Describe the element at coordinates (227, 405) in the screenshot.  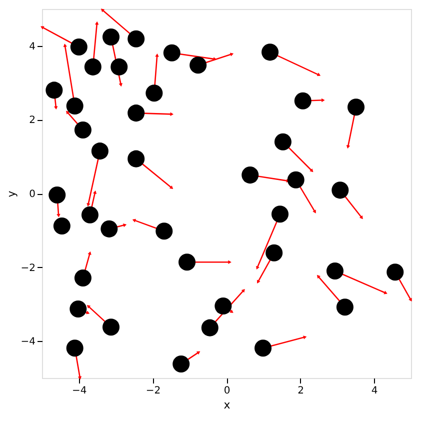
I see `x-axis-title: x` at that location.